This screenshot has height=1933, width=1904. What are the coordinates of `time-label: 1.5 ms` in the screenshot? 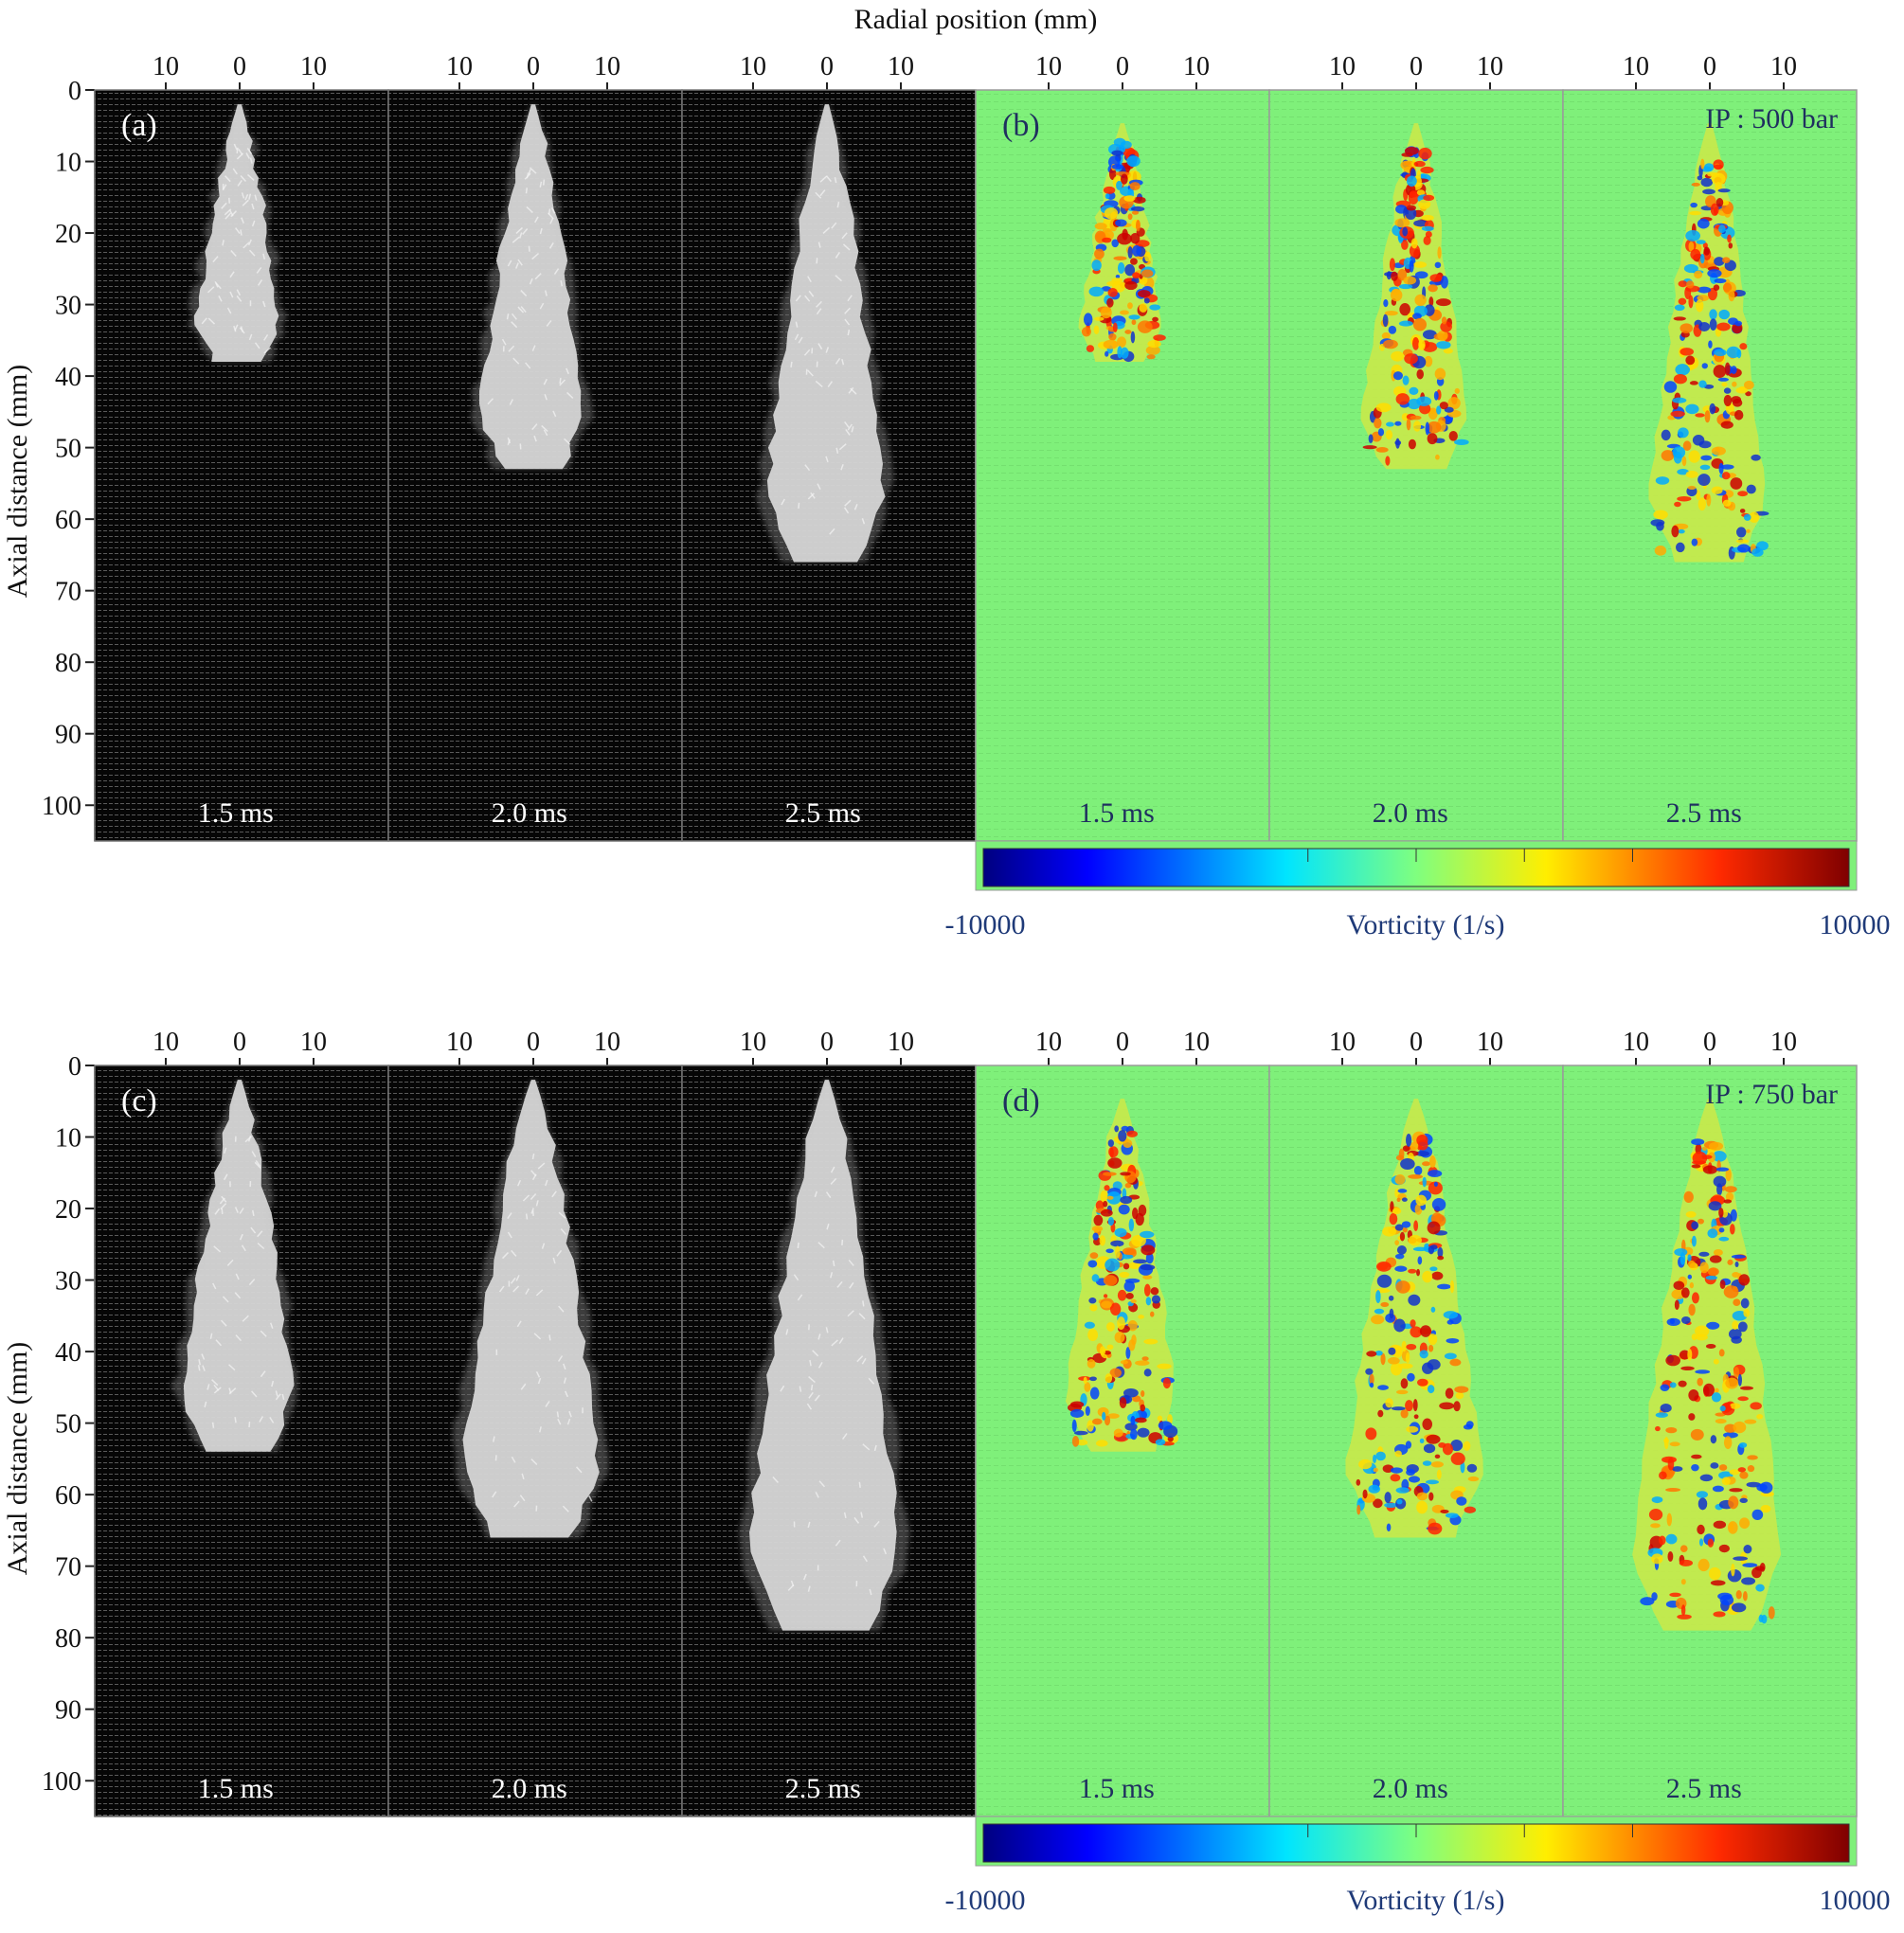 It's located at (1117, 1788).